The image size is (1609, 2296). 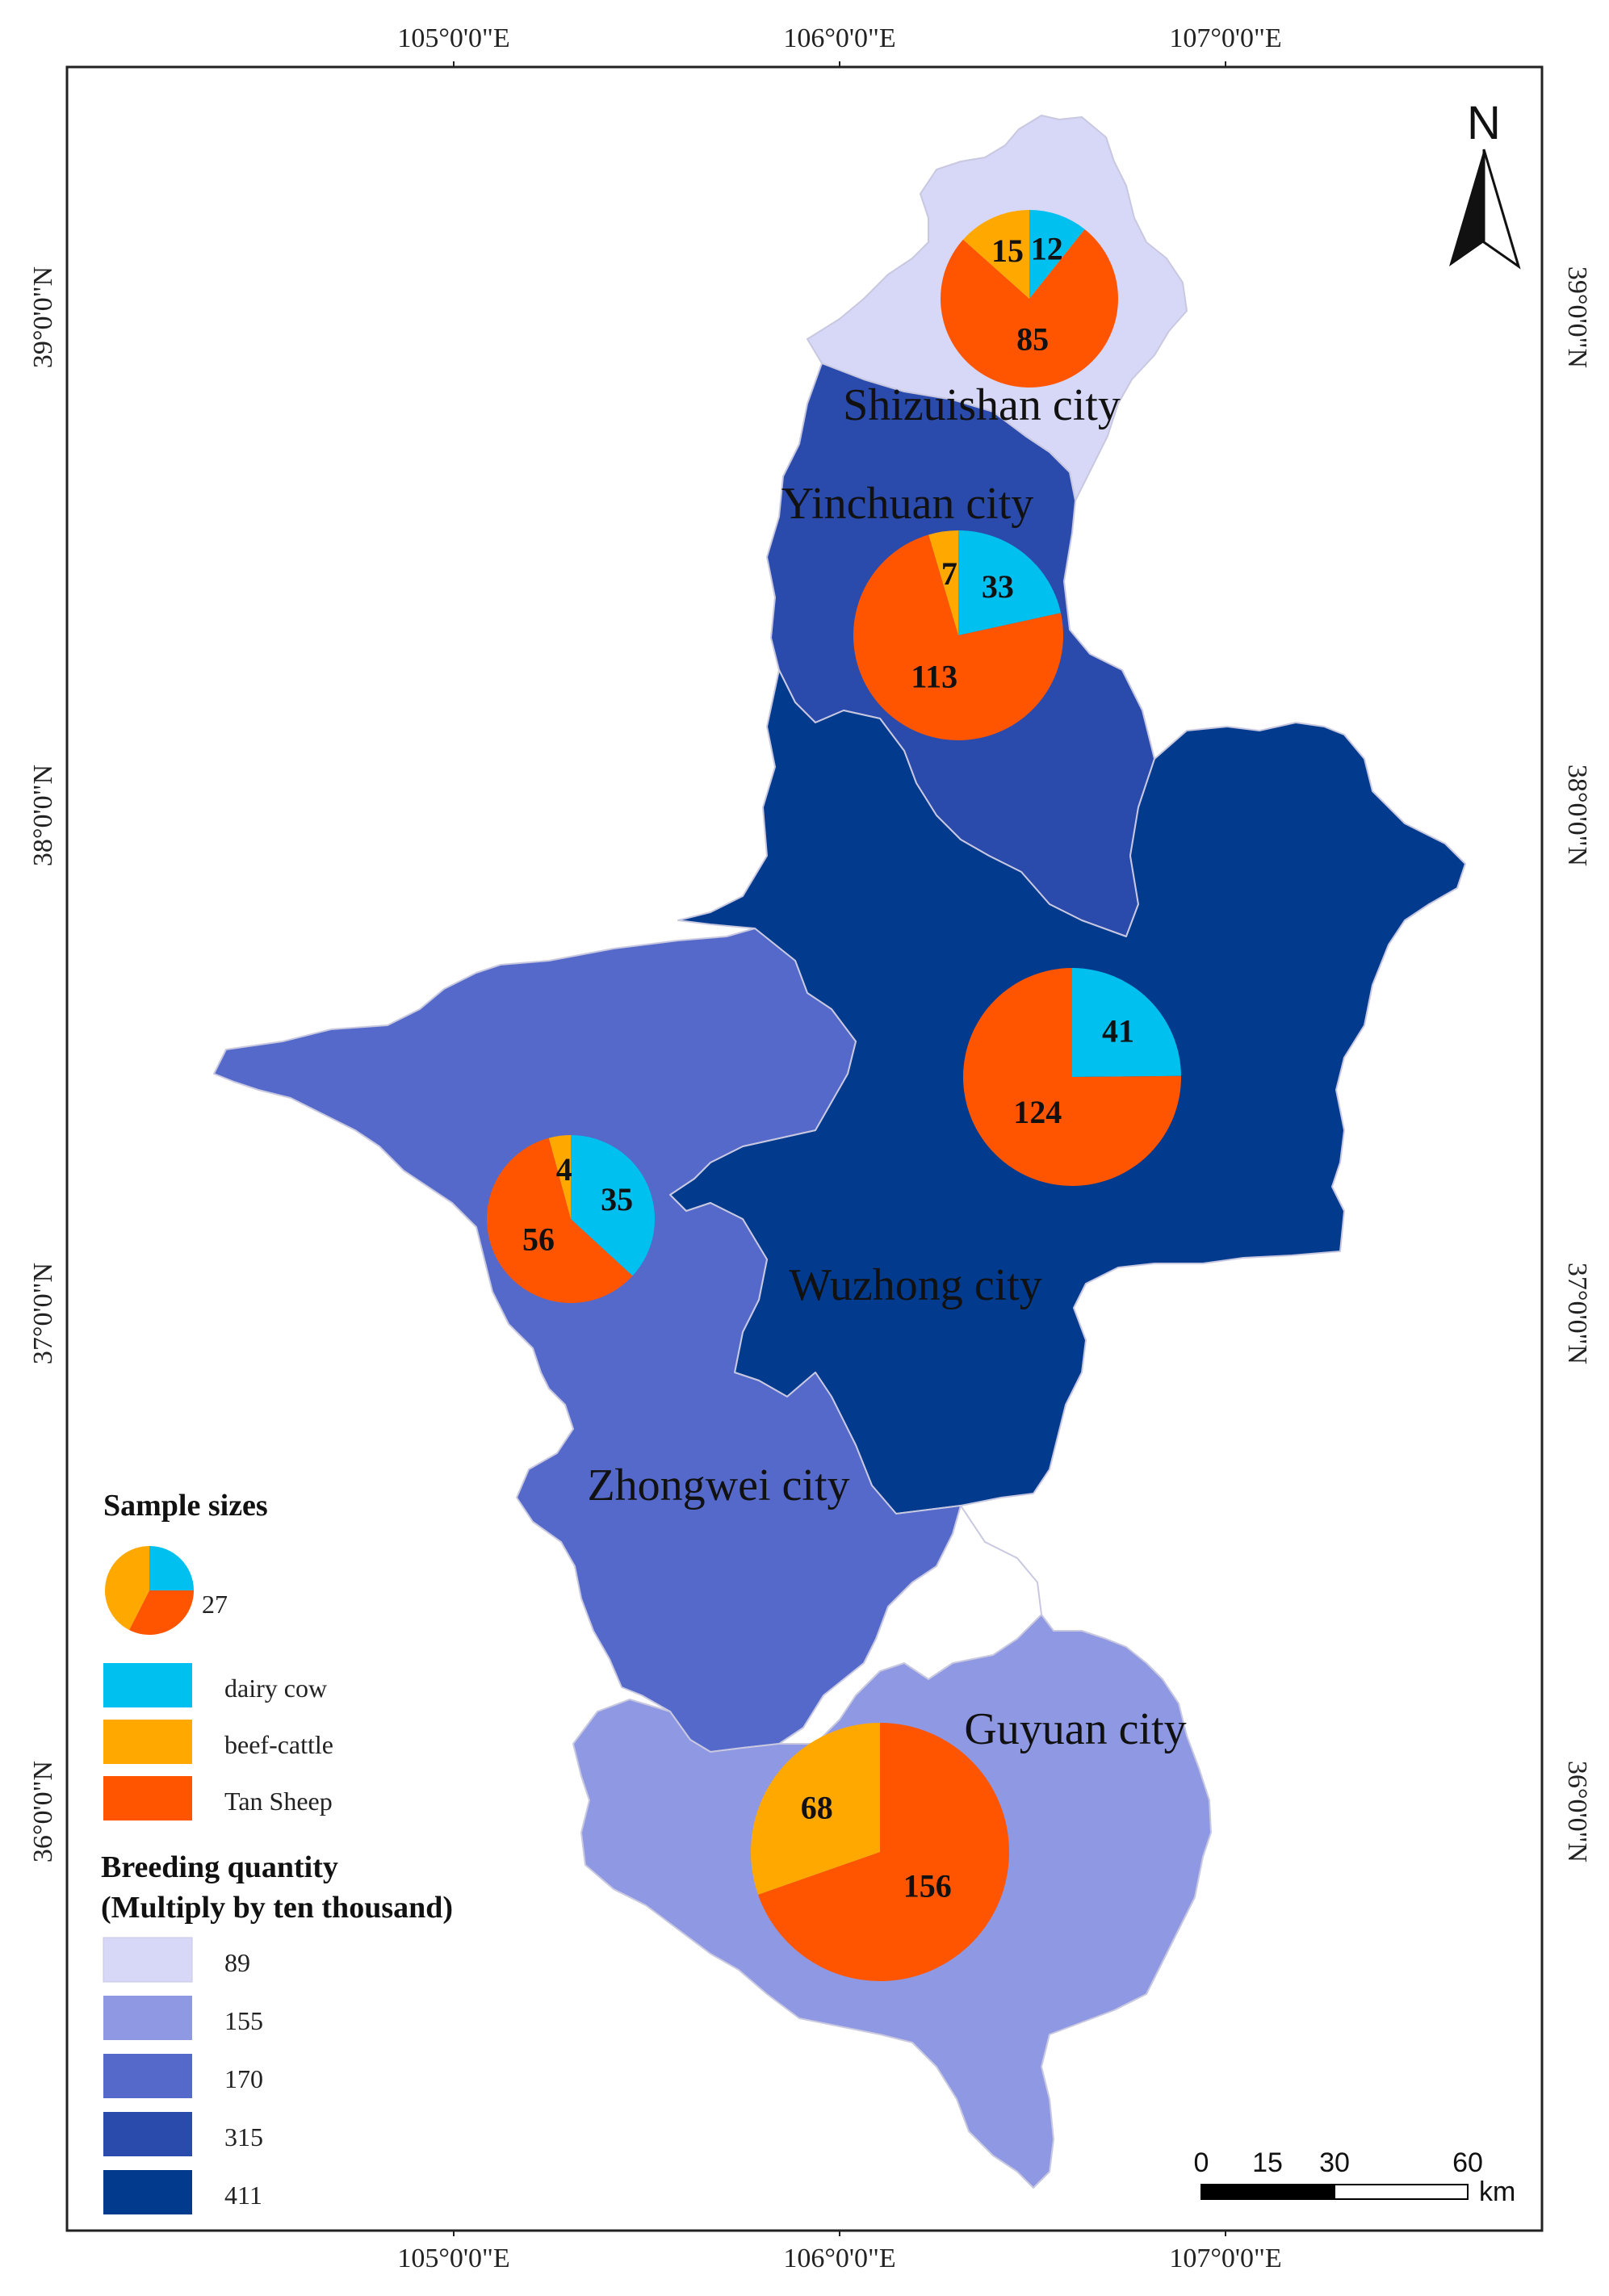 I want to click on legend-label-315: 315, so click(x=244, y=2136).